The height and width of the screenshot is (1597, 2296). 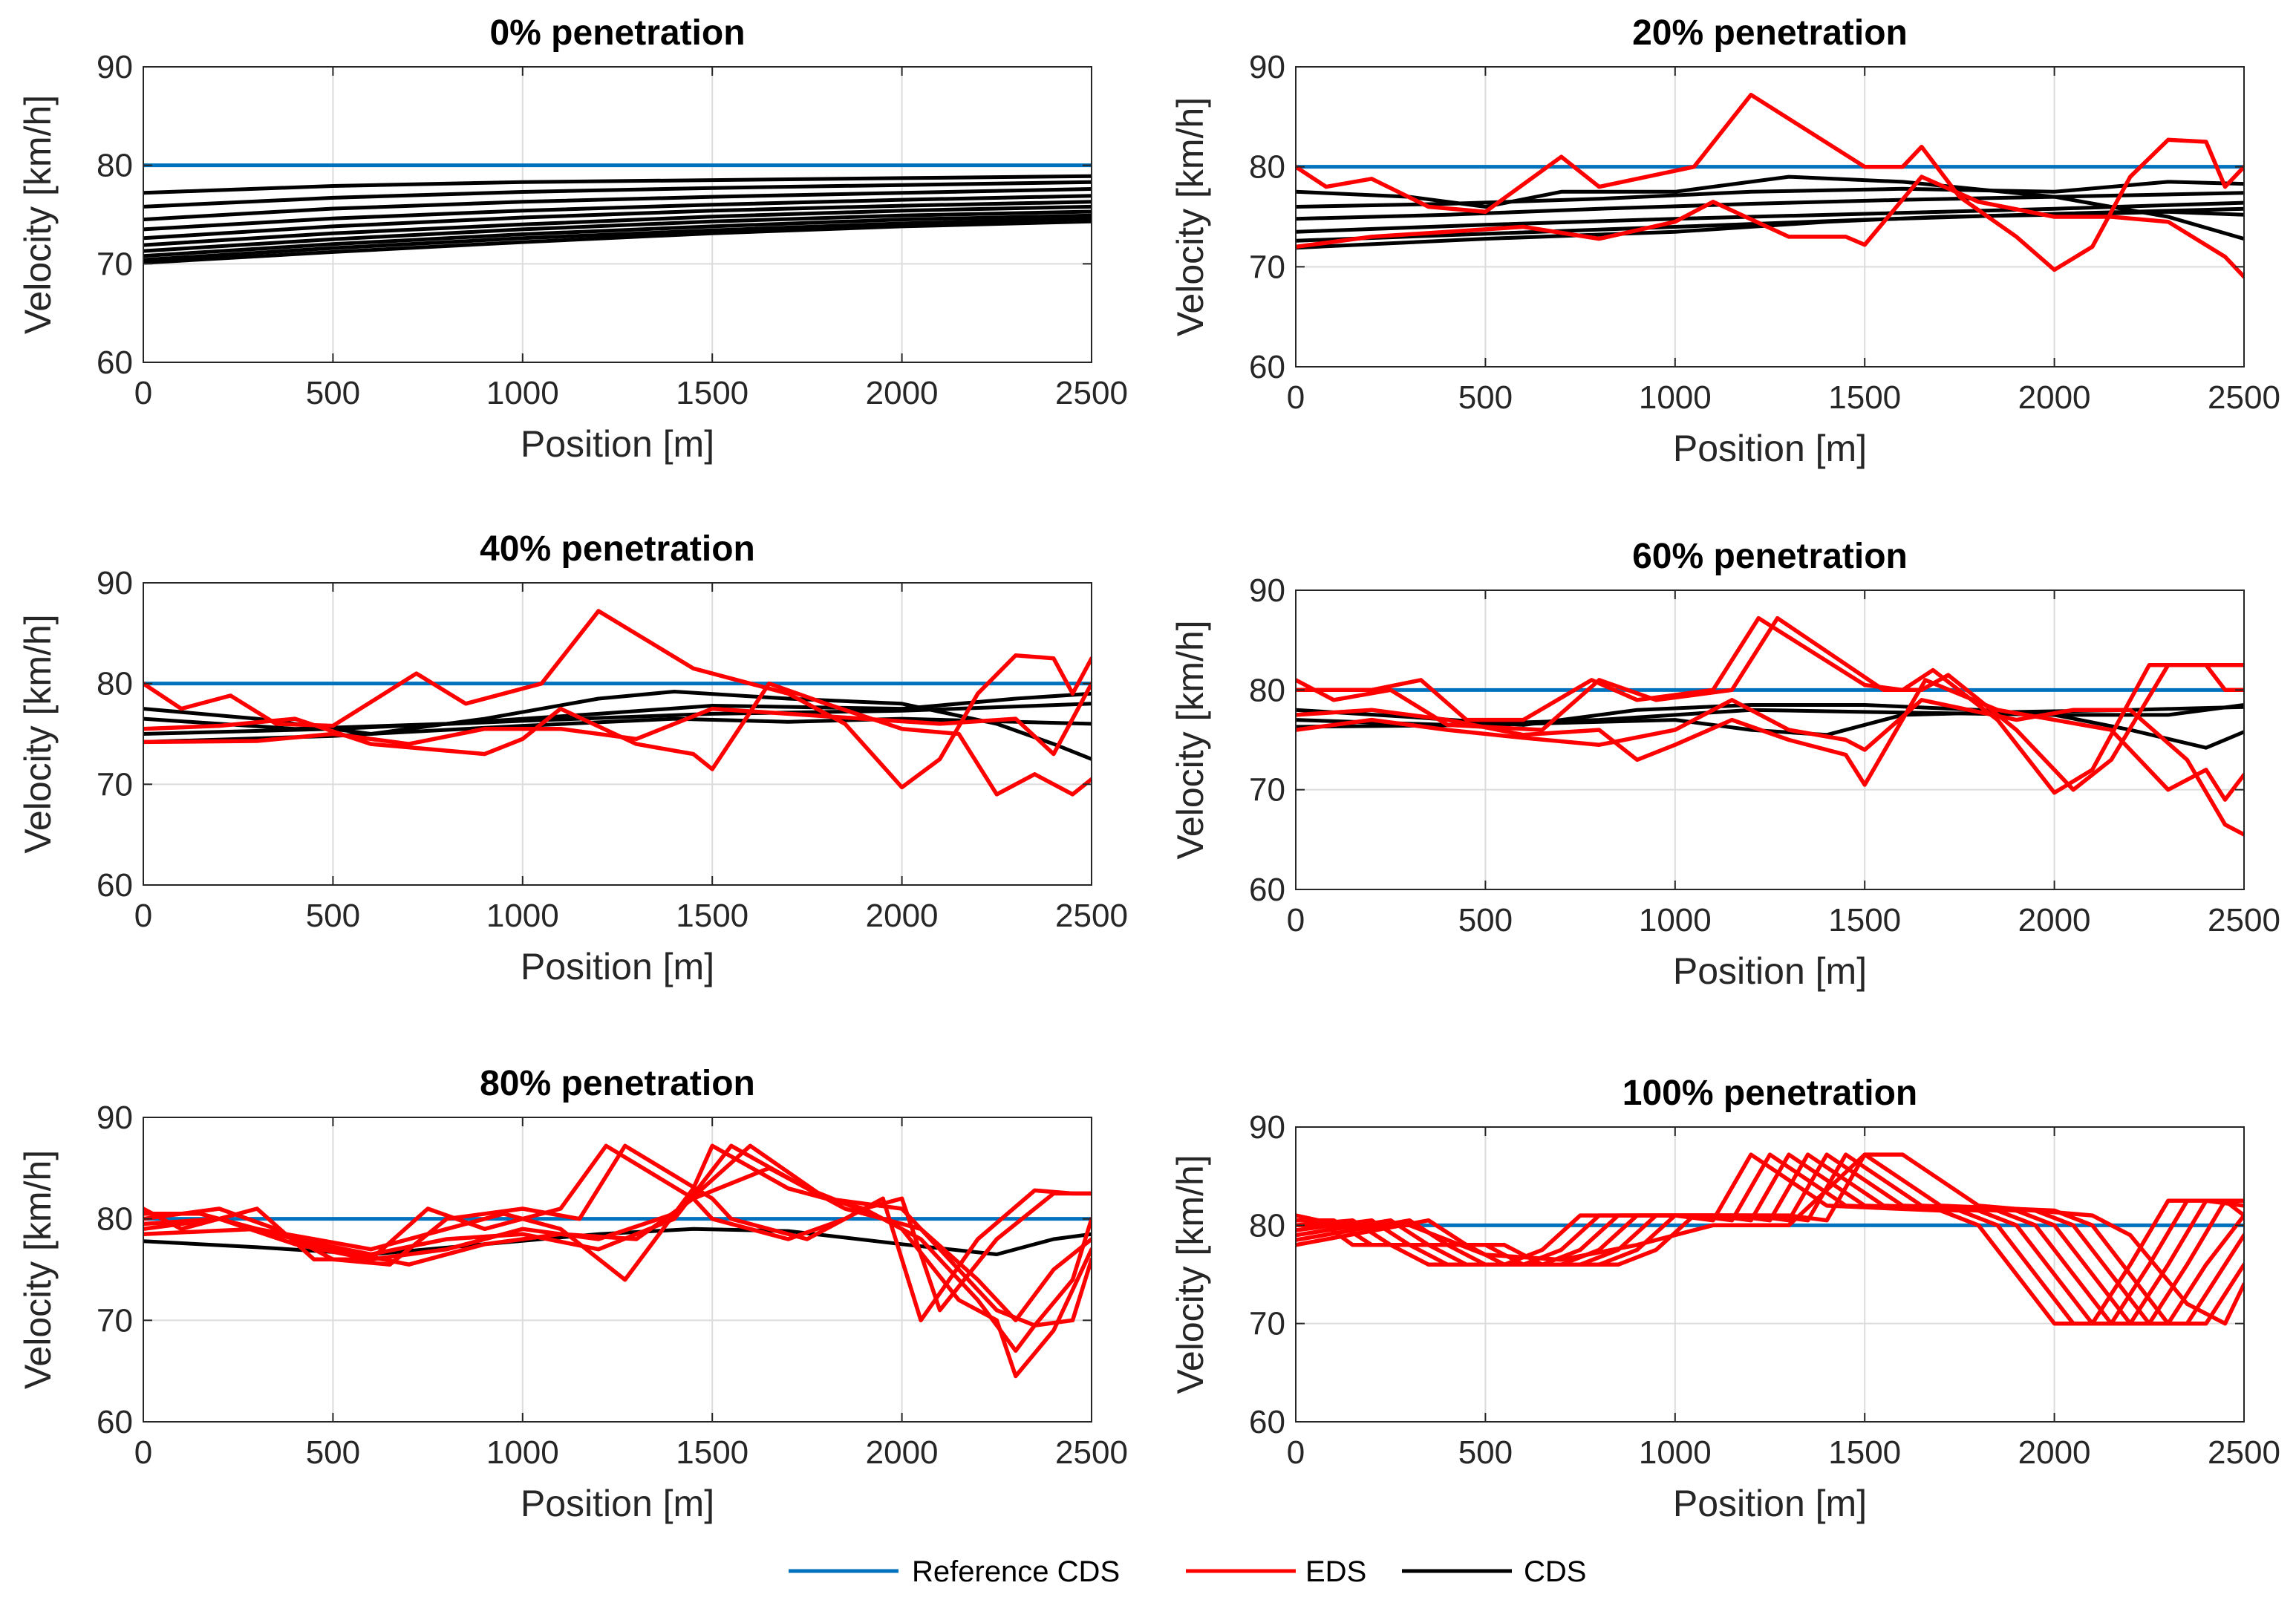 I want to click on legend-item-reference-cds: Reference CDS, so click(x=954, y=1571).